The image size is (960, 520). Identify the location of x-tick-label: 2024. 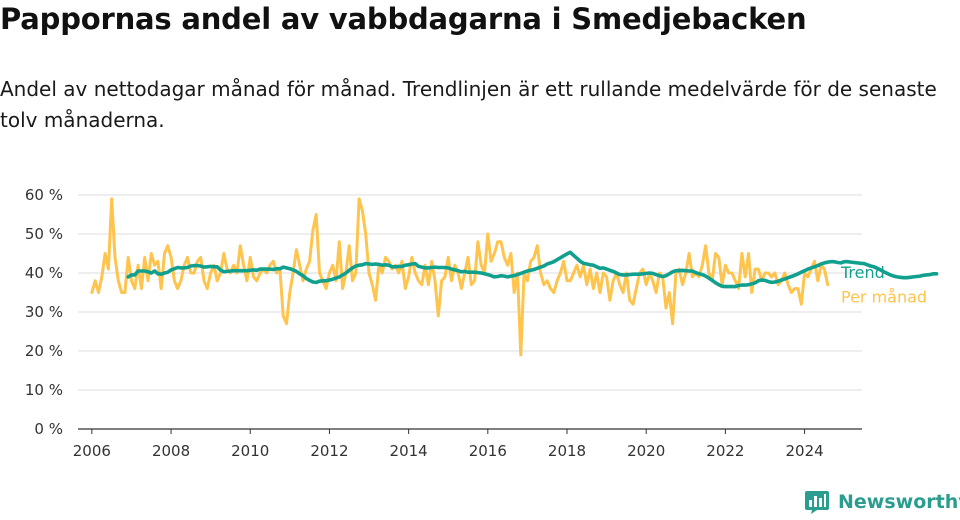
(804, 451).